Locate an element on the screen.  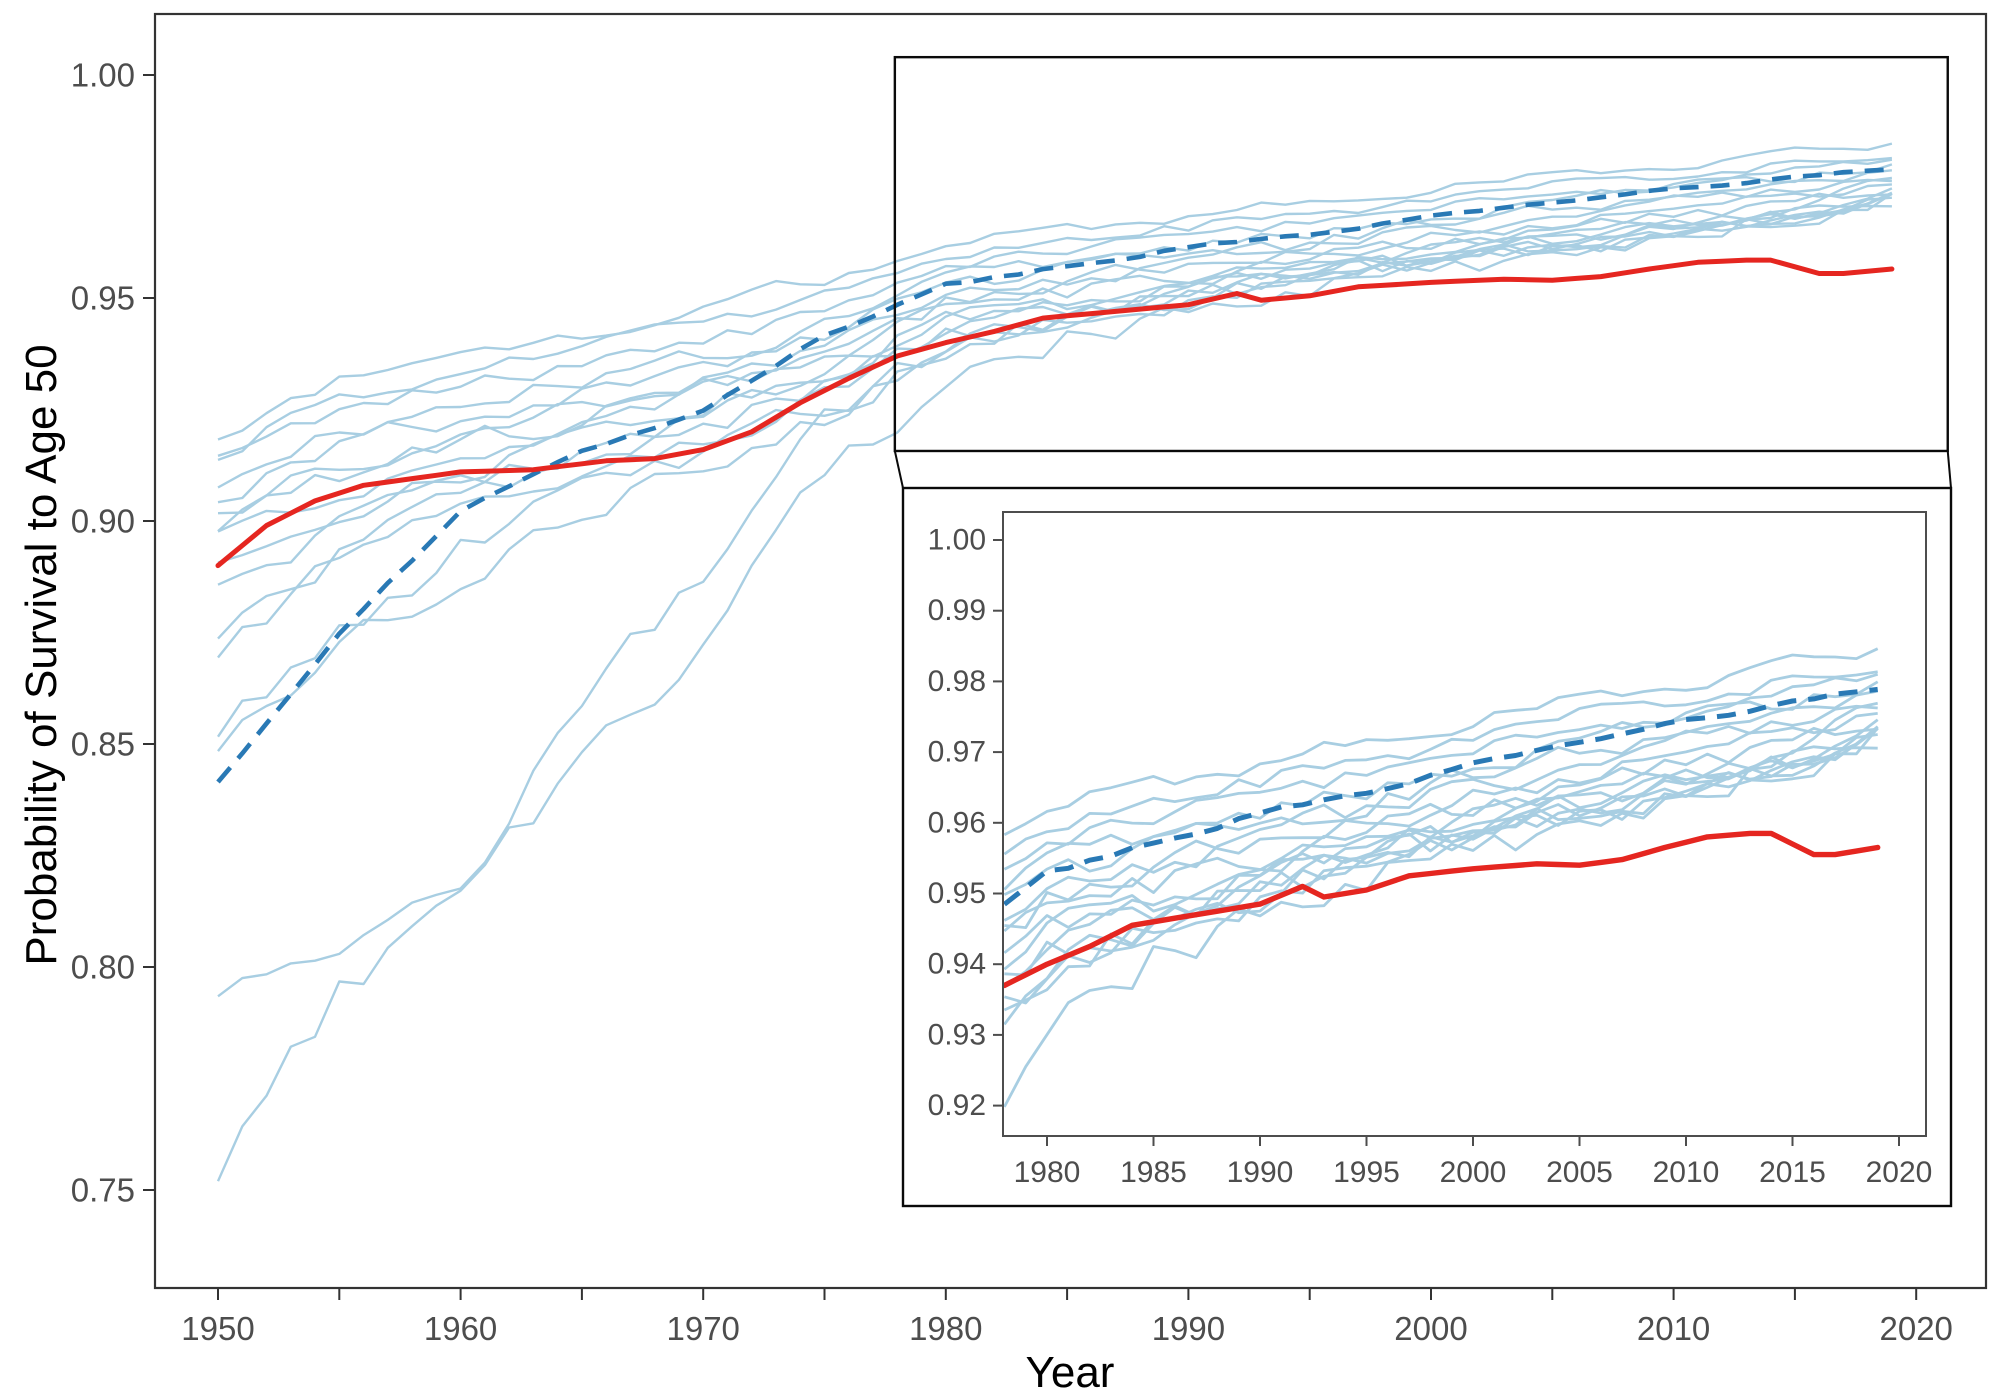
svg-text: 1970 is located at coordinates (702, 1328).